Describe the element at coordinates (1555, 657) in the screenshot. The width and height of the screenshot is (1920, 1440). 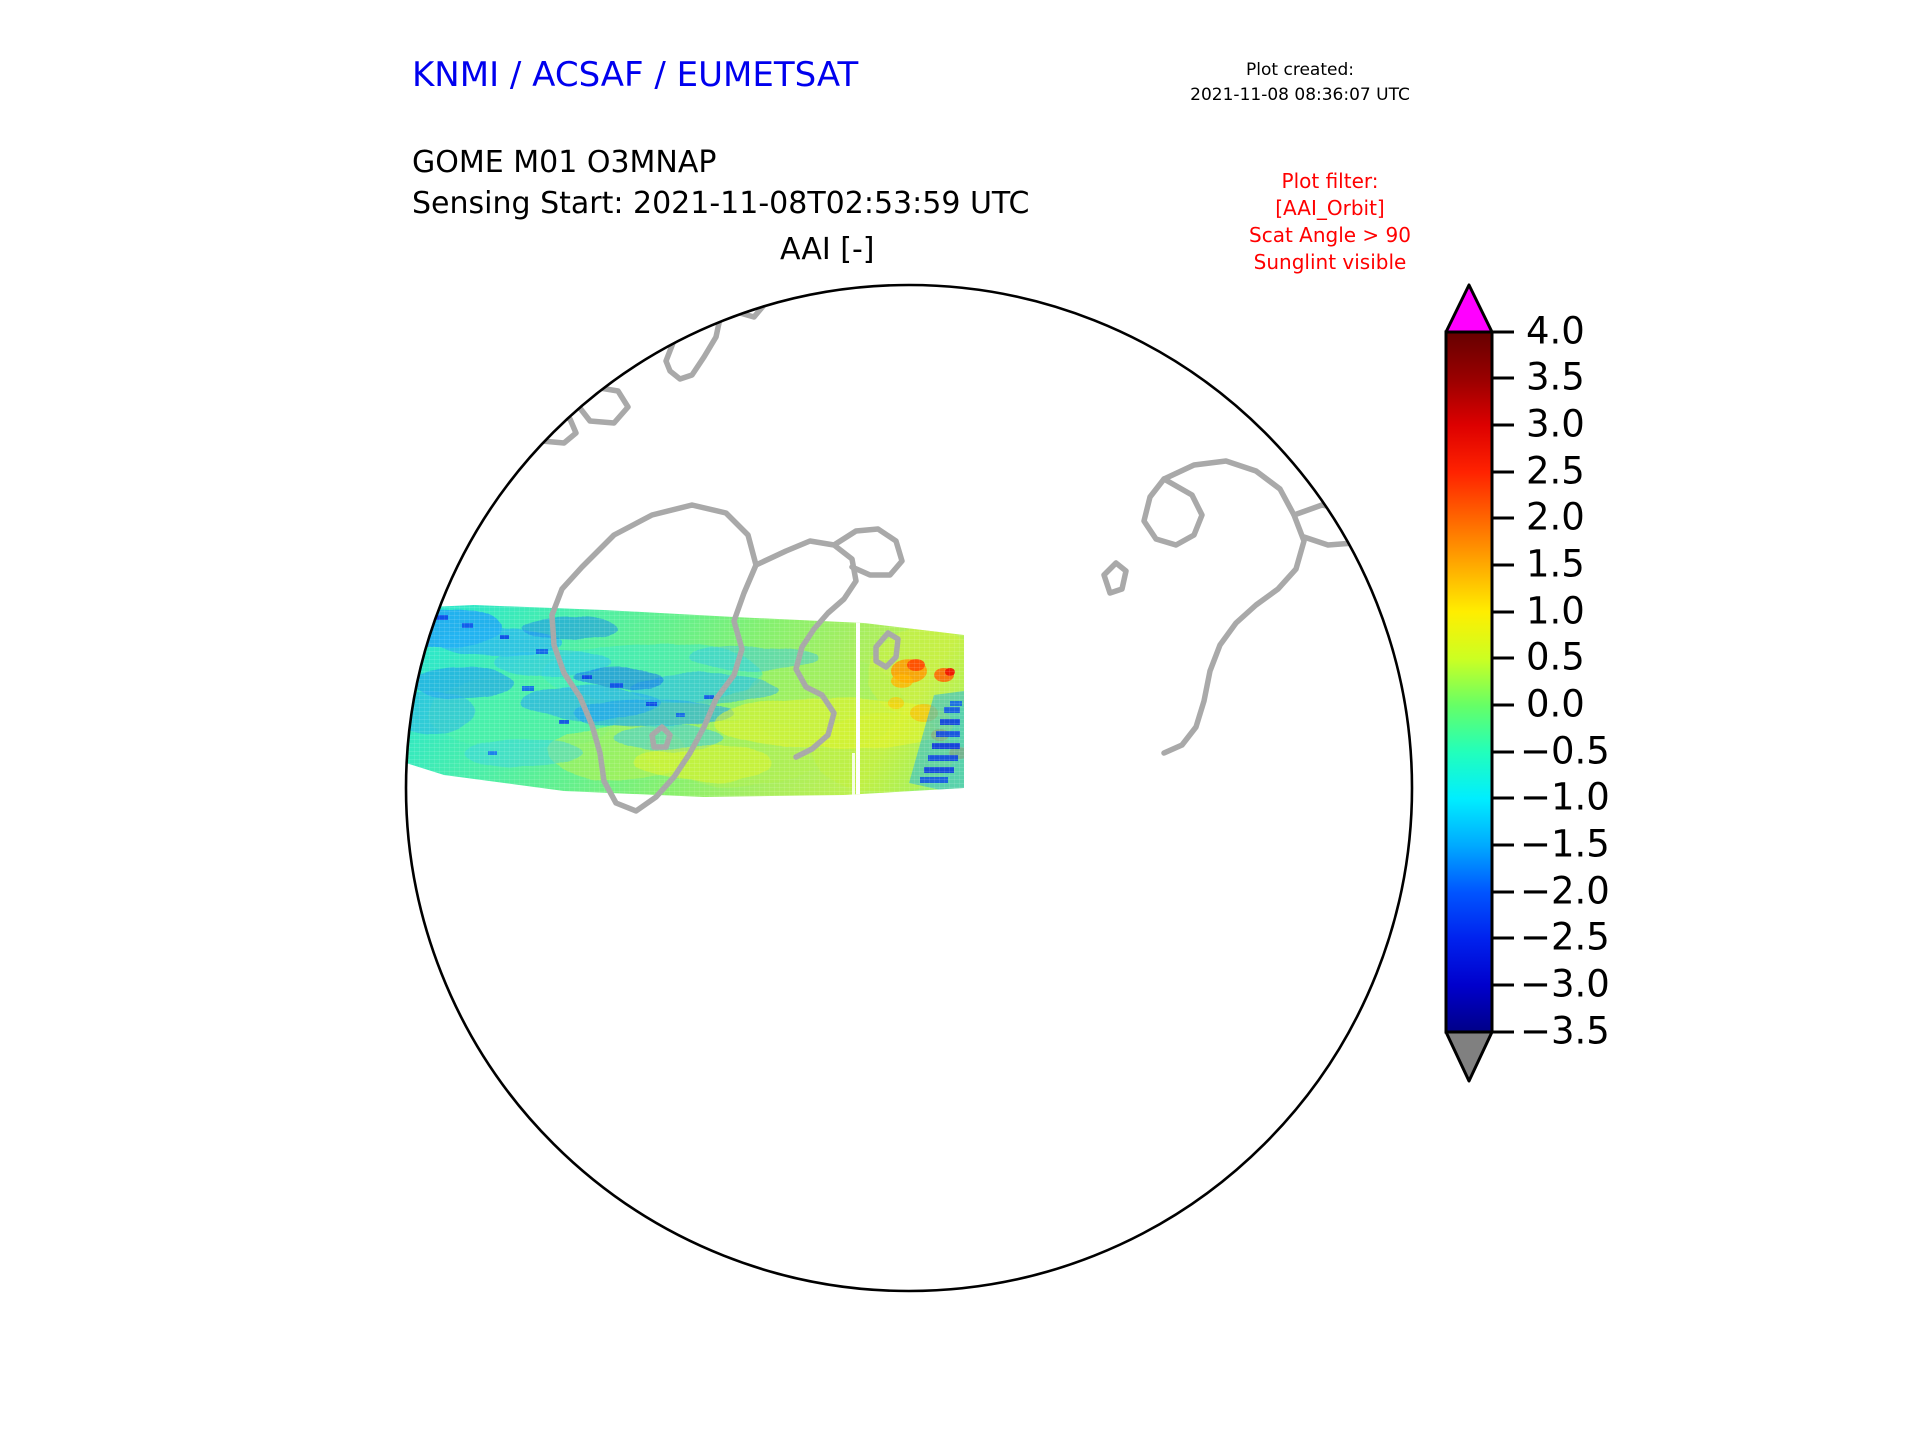
I see `colorbar-tick-label: 0.5` at that location.